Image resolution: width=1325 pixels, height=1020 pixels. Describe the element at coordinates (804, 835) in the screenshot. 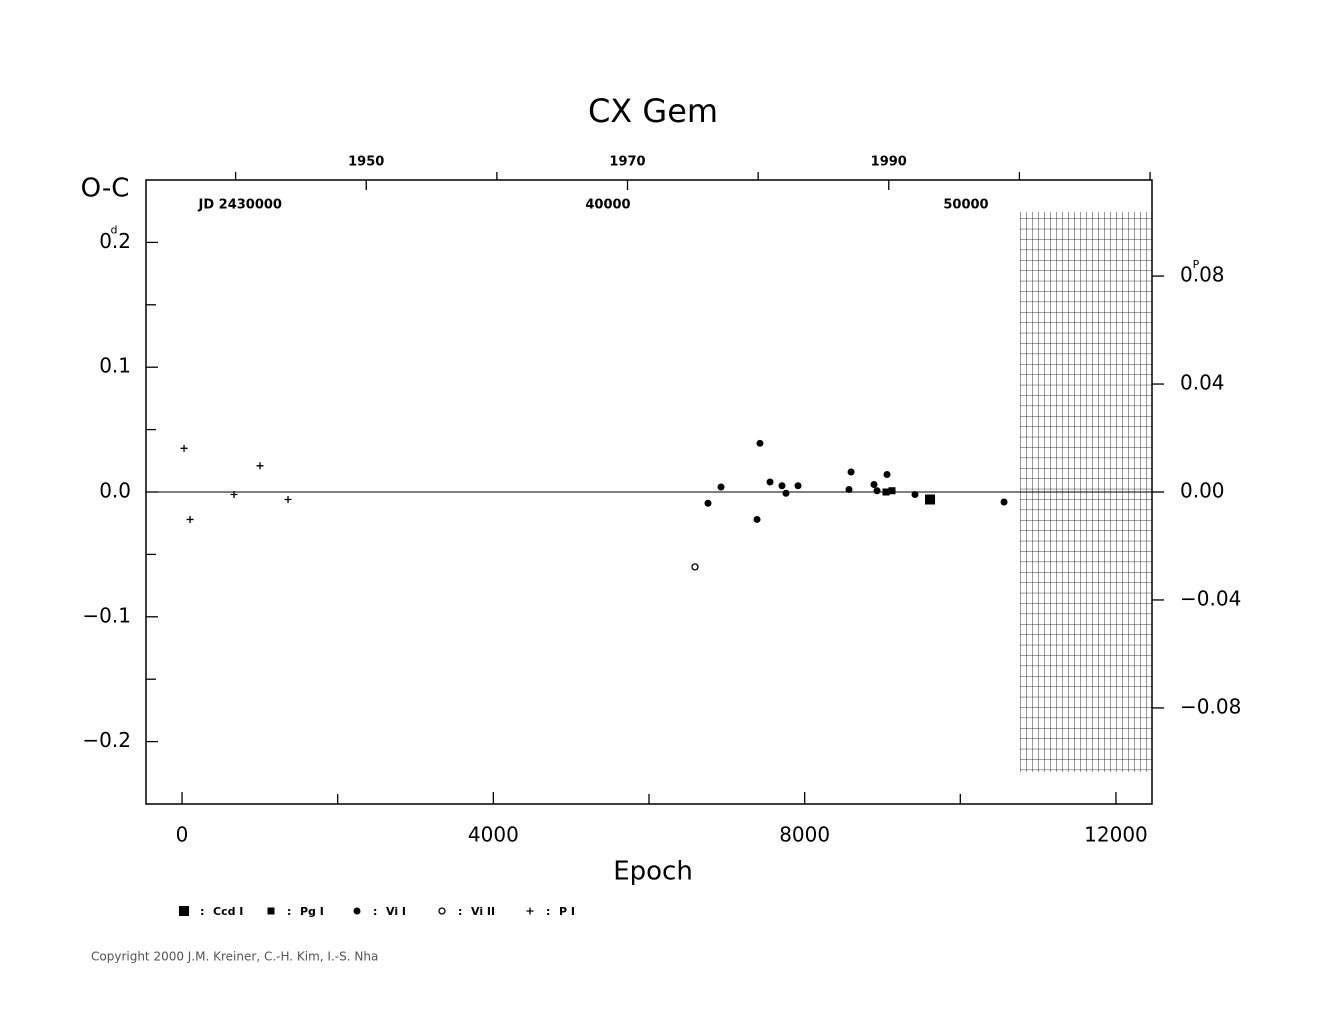

I see `x-tick-label: 8000` at that location.